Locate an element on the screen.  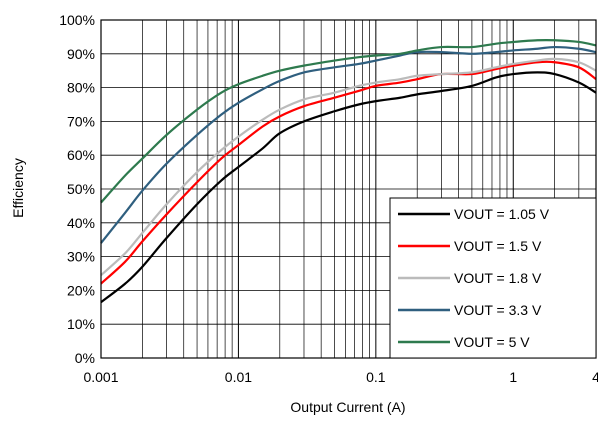
y-tick-label: 20% is located at coordinates (81, 290).